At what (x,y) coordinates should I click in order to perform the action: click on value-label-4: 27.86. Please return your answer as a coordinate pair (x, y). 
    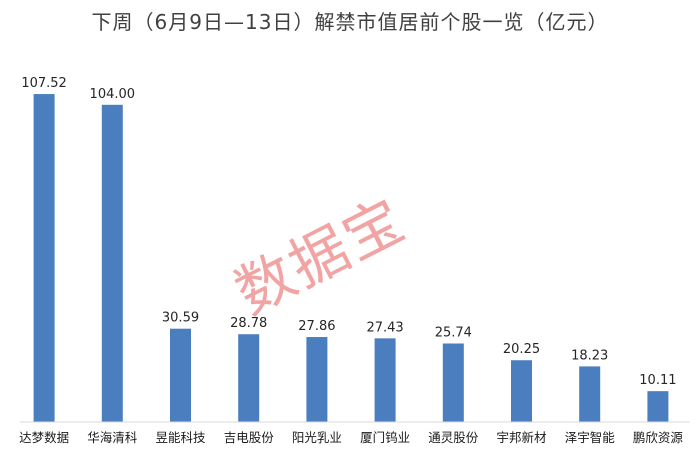
    Looking at the image, I should click on (316, 326).